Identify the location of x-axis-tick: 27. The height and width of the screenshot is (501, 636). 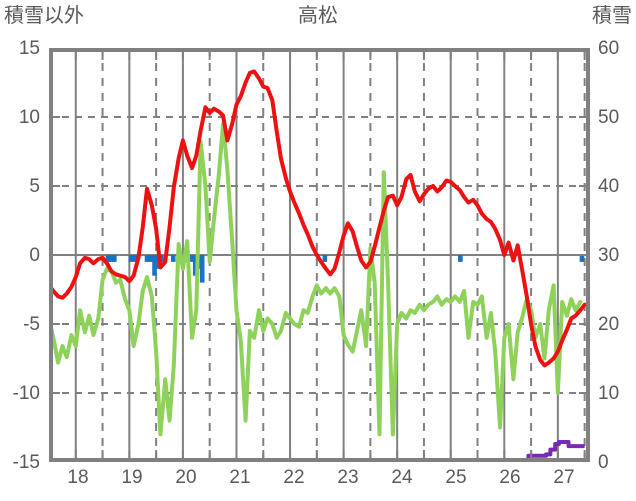
(564, 477).